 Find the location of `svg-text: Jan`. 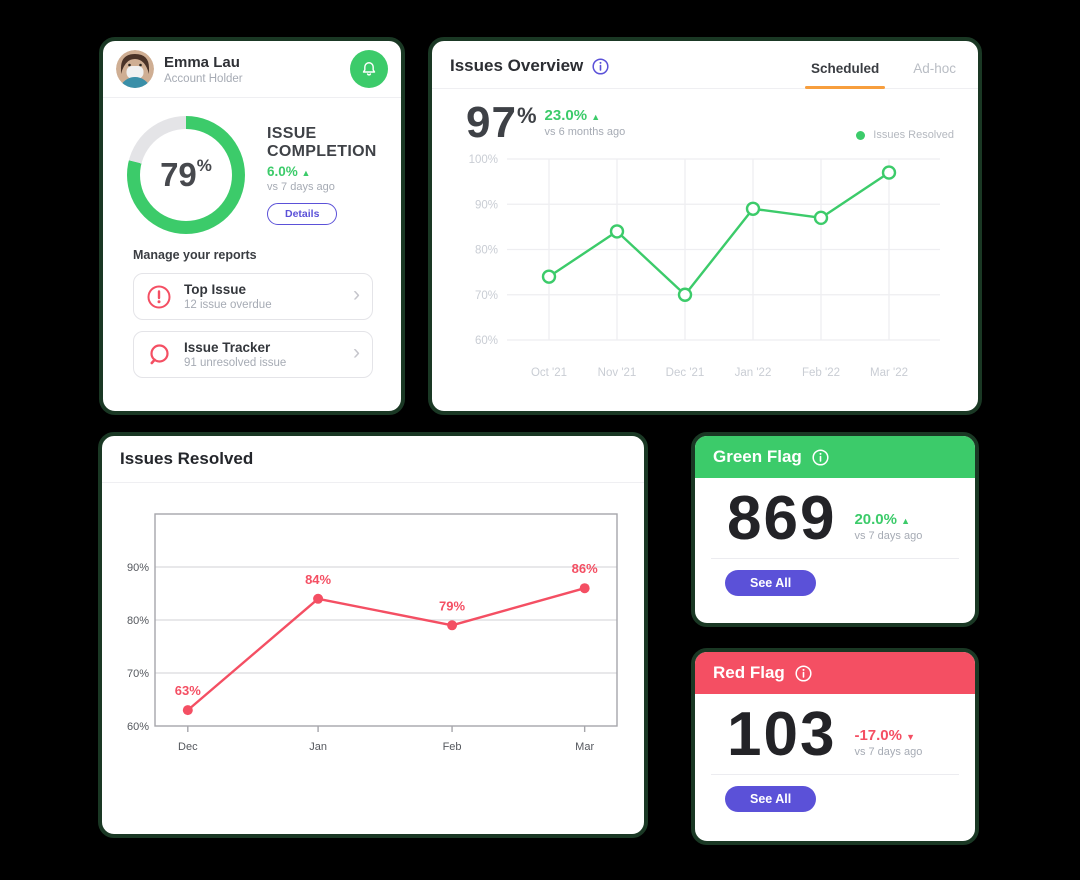

svg-text: Jan is located at coordinates (318, 747).